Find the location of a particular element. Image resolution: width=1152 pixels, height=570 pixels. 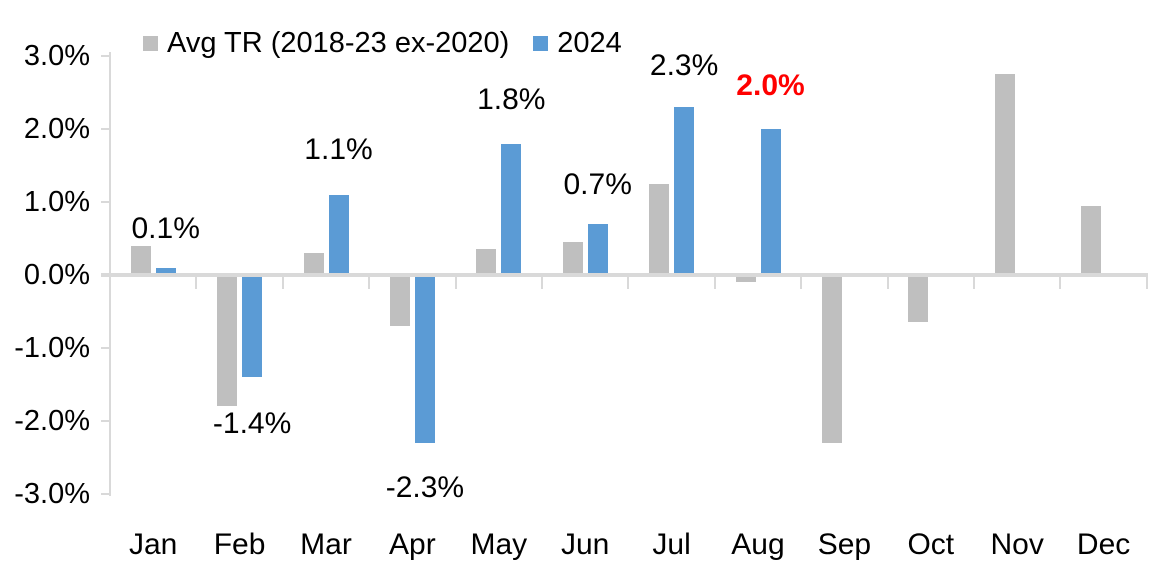

bar-avg-aug is located at coordinates (745, 280).